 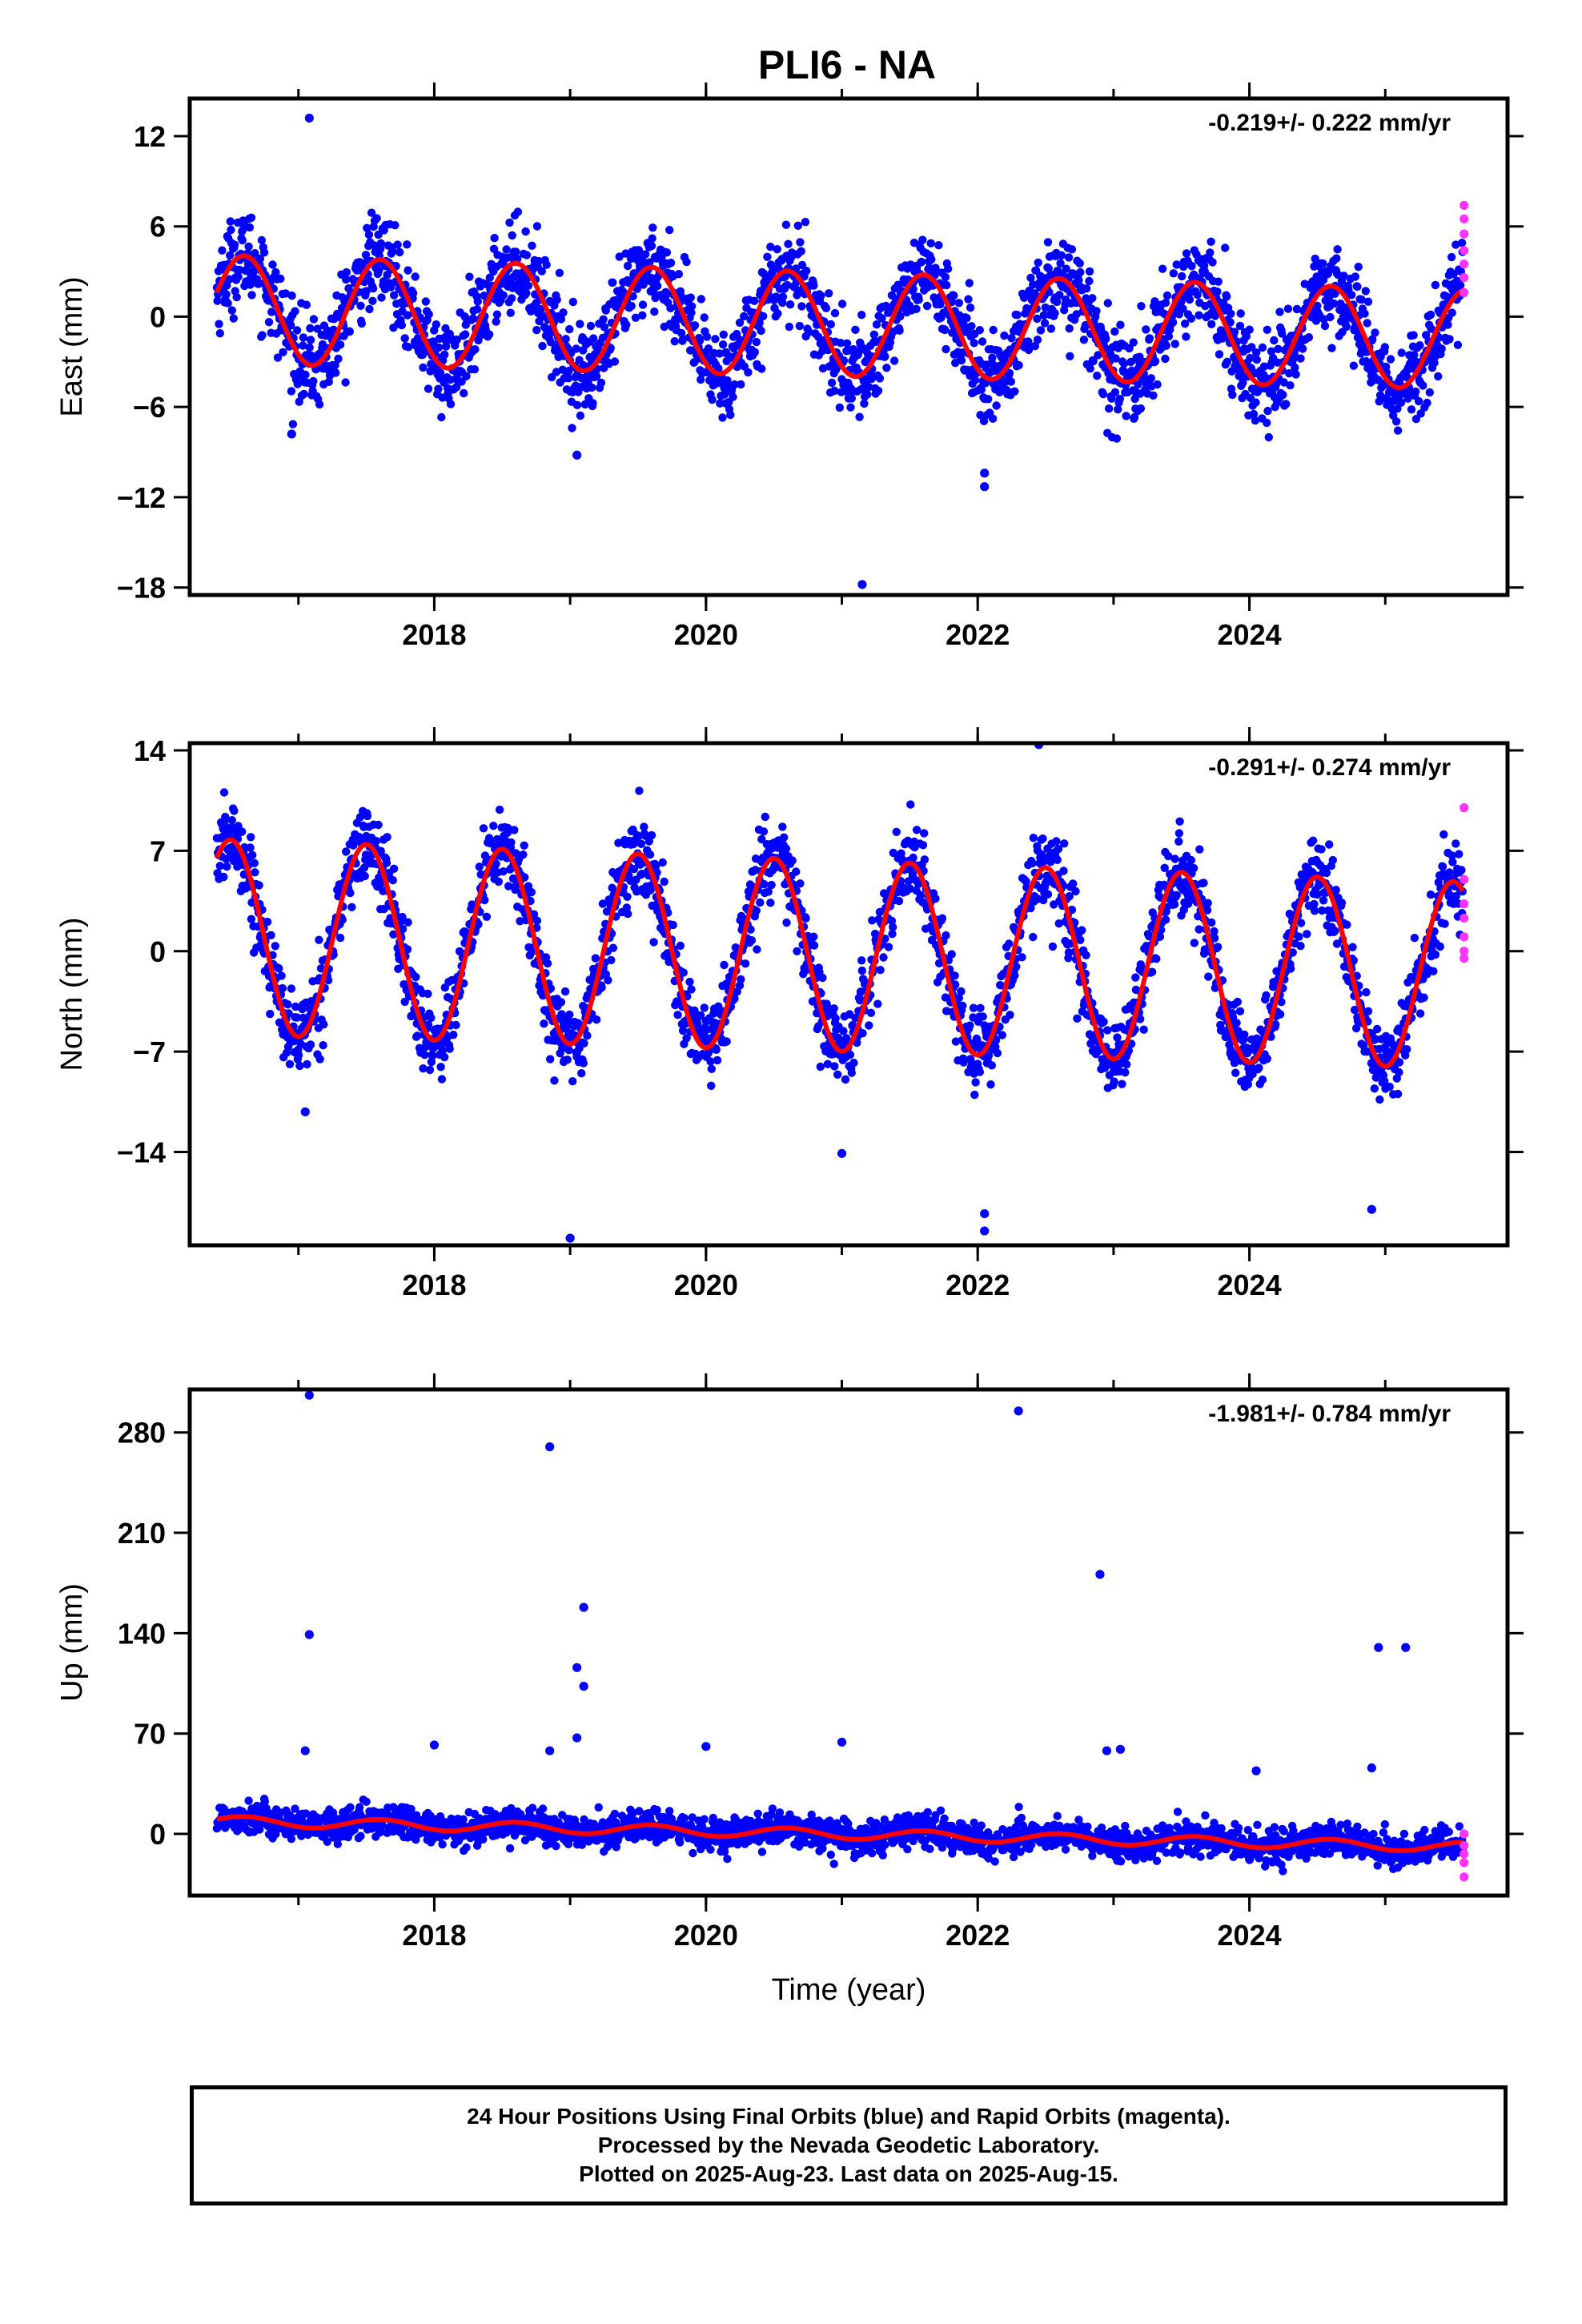 I want to click on rate-annotation-east: -0.219+/- 0.222 mm/yr, so click(x=1329, y=123).